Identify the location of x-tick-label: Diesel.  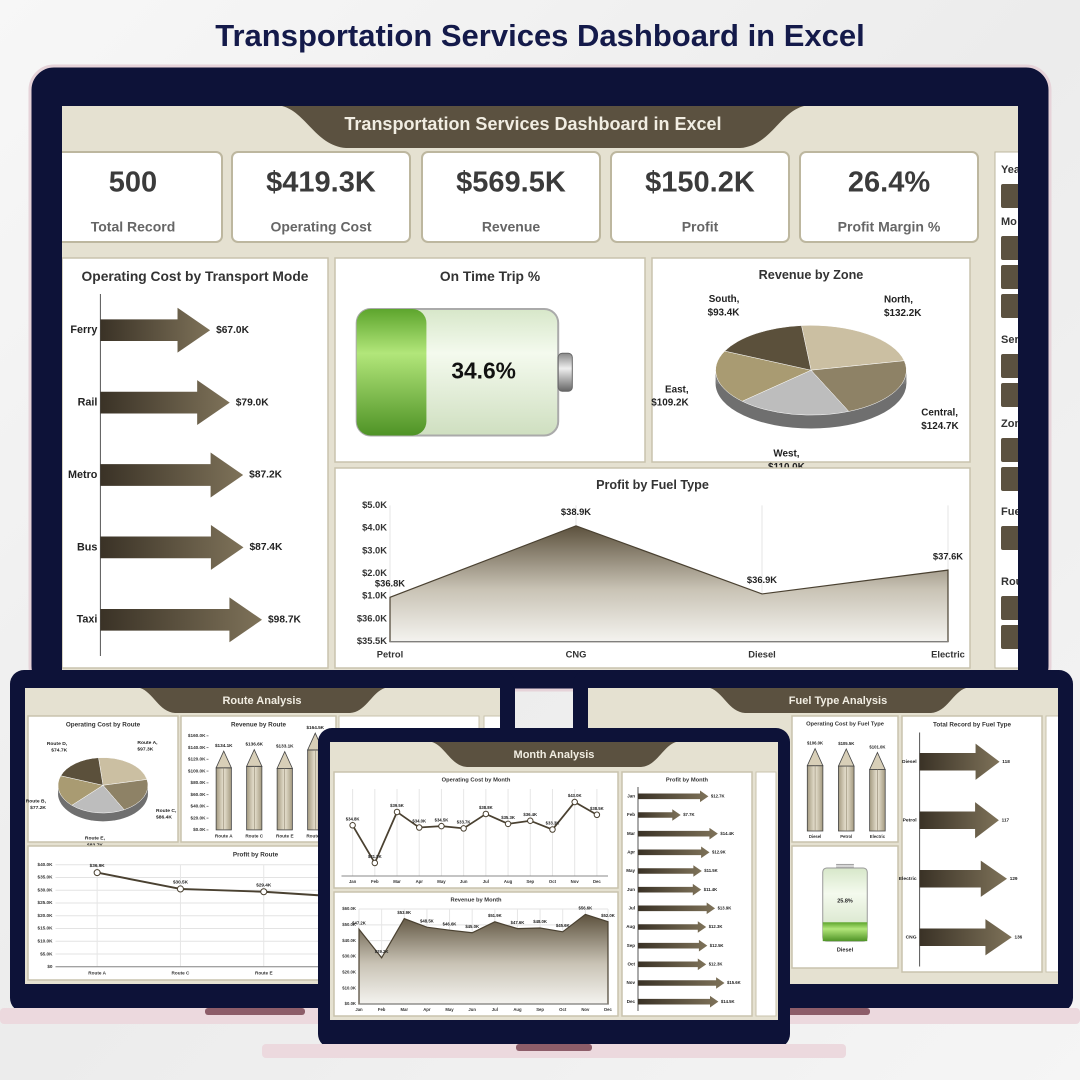
(815, 836).